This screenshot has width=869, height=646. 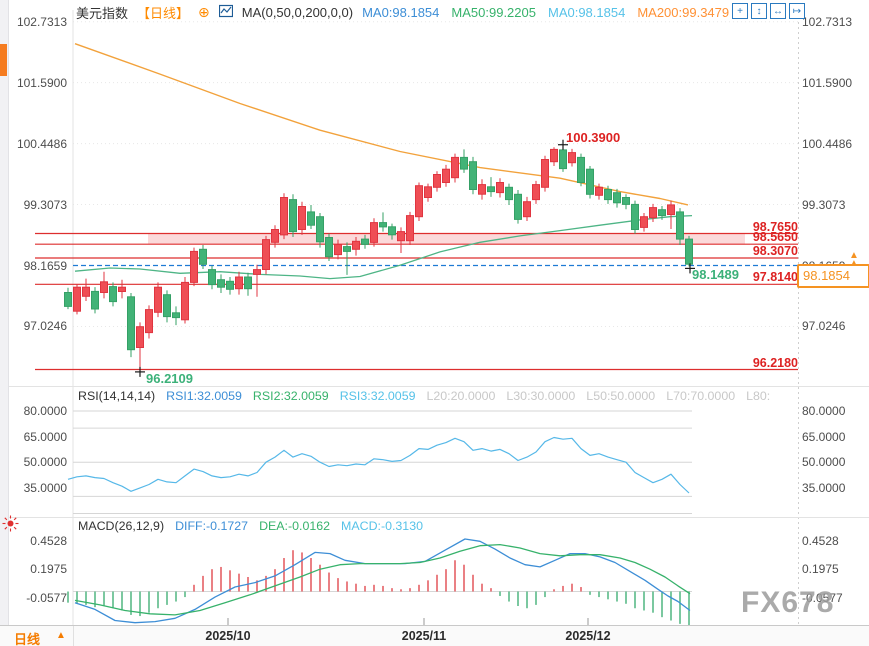 I want to click on price-axis-label-left: 98.1659, so click(x=45, y=265).